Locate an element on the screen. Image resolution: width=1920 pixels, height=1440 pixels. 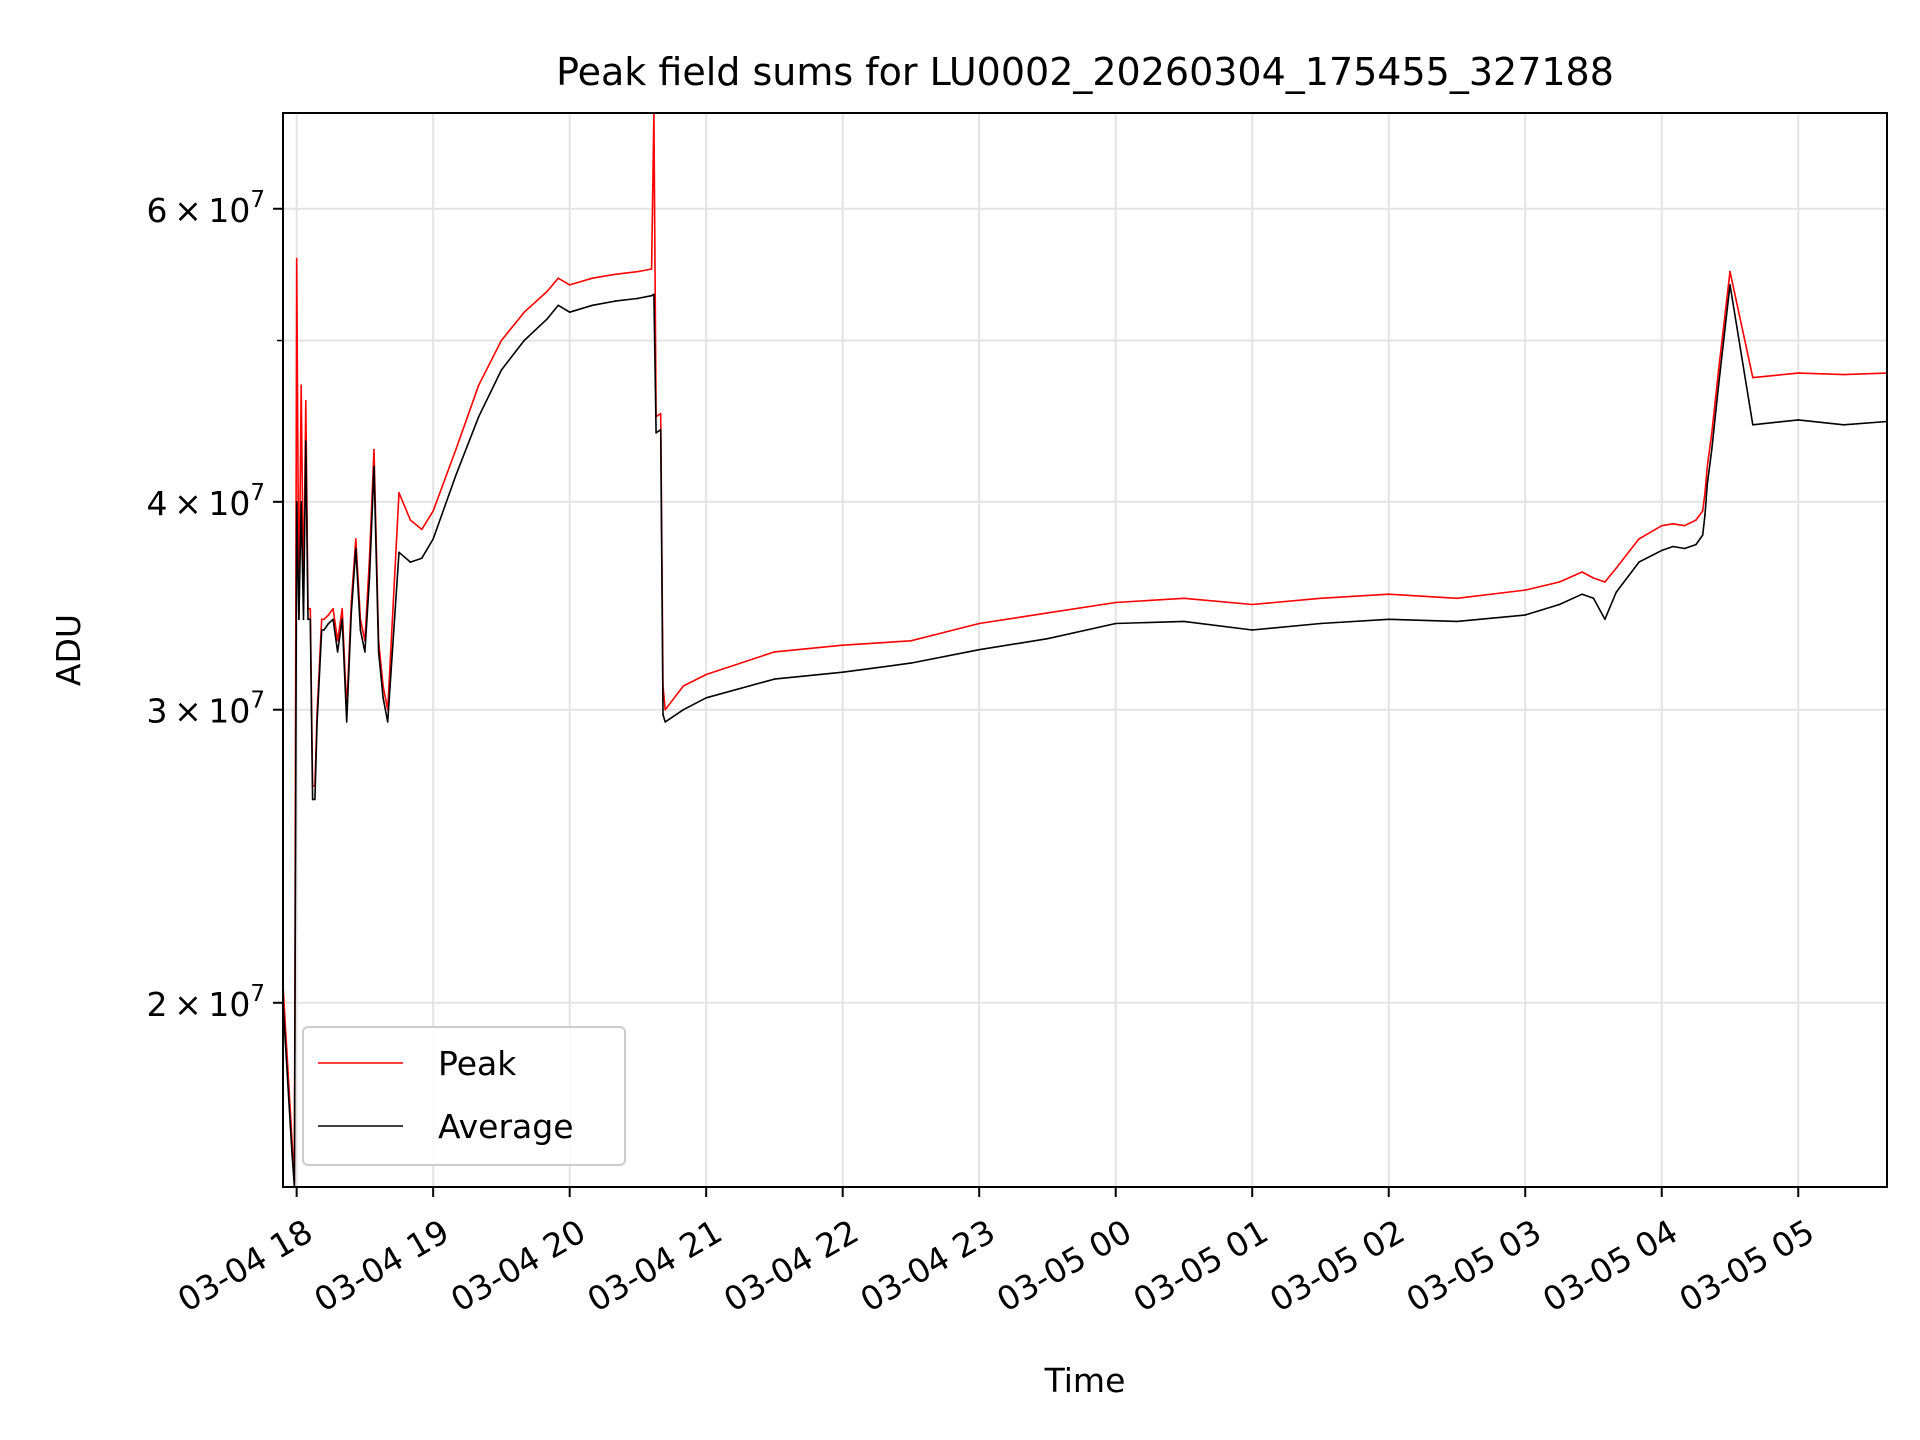
y-axis-label: ADU is located at coordinates (68, 650).